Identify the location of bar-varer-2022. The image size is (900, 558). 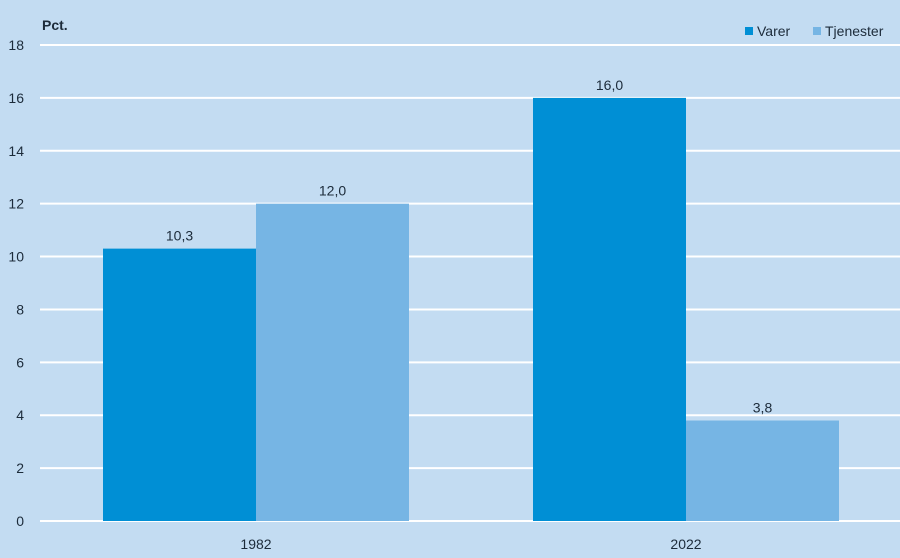
(609, 309).